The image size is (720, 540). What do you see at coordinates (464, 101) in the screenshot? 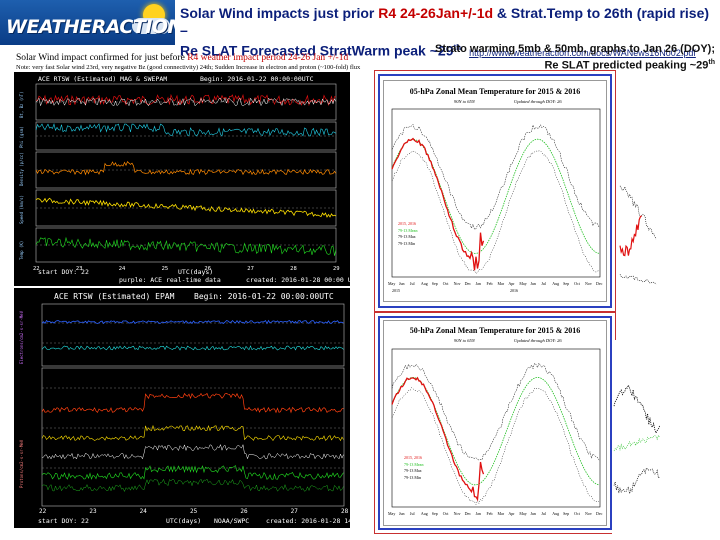
I see `fig-top-subtitle: 90N to 65N` at bounding box center [464, 101].